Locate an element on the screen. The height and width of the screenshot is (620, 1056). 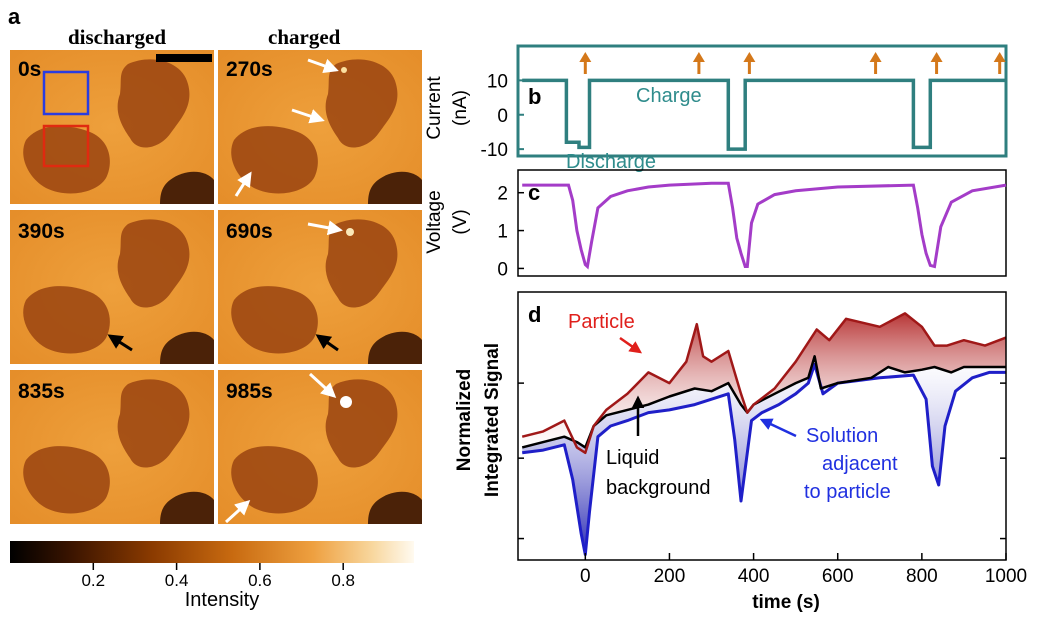
frame-time-label: 835s is located at coordinates (41, 391).